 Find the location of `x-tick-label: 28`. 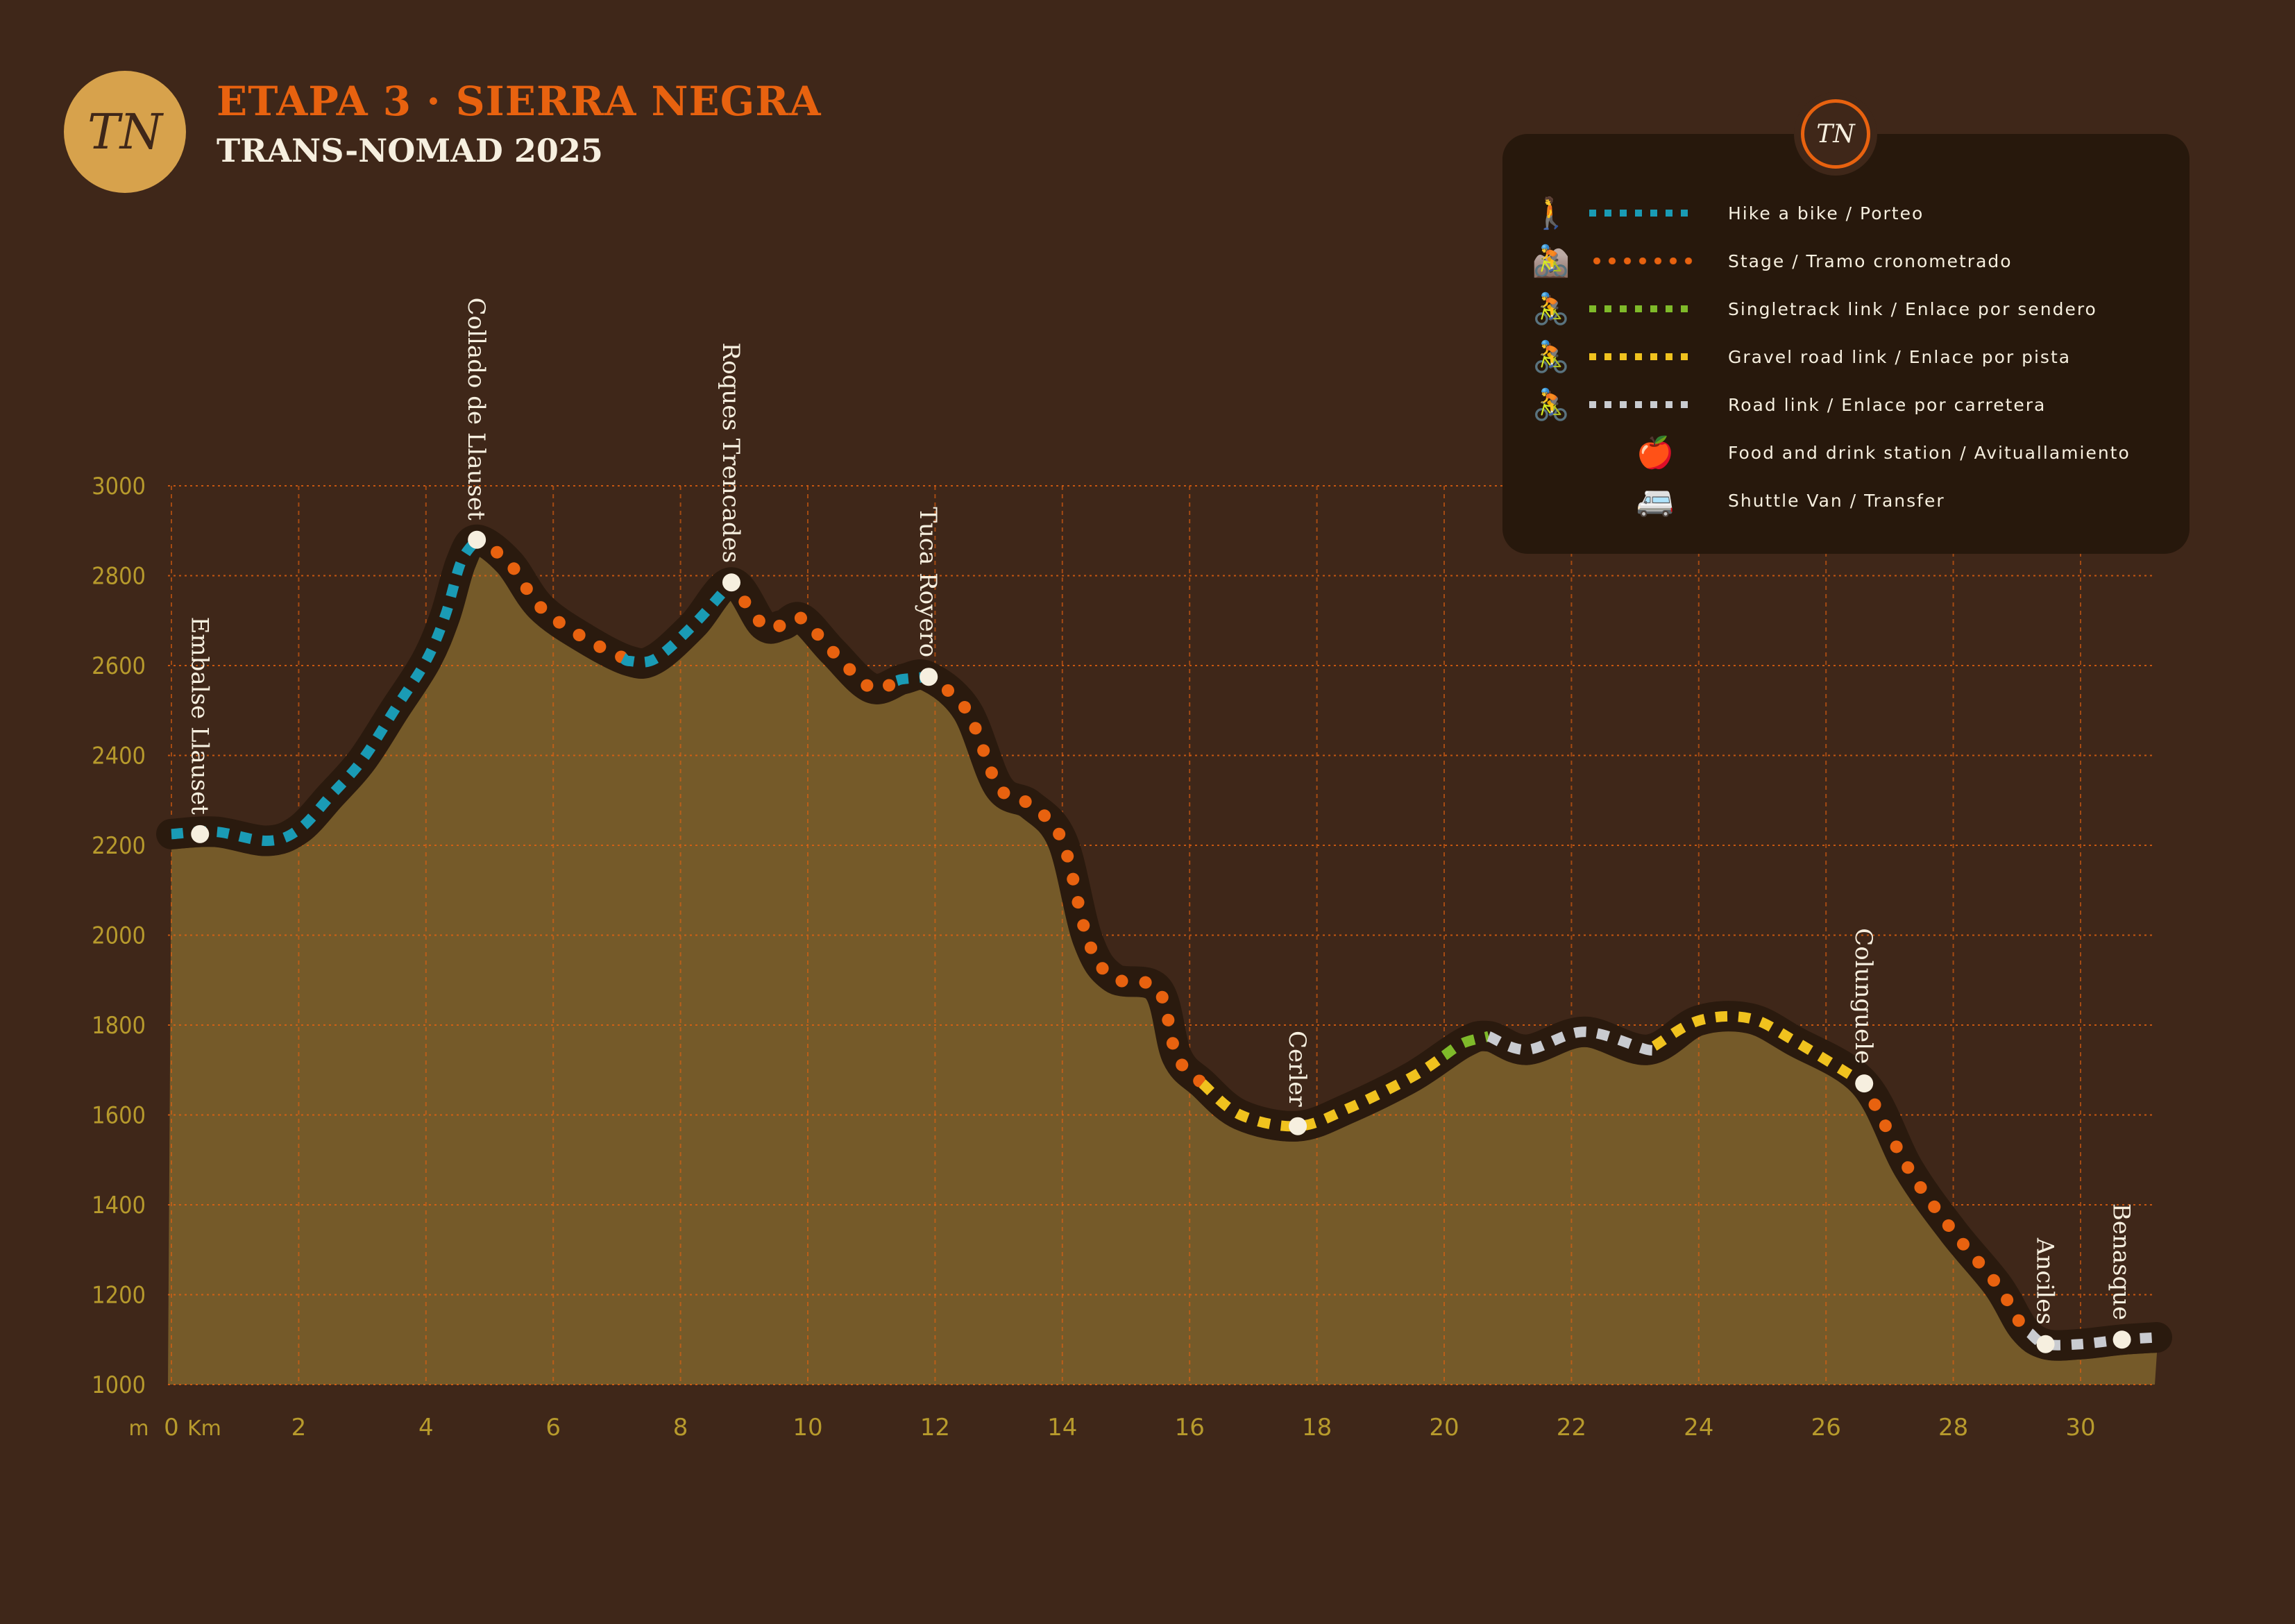

x-tick-label: 28 is located at coordinates (1953, 1427).